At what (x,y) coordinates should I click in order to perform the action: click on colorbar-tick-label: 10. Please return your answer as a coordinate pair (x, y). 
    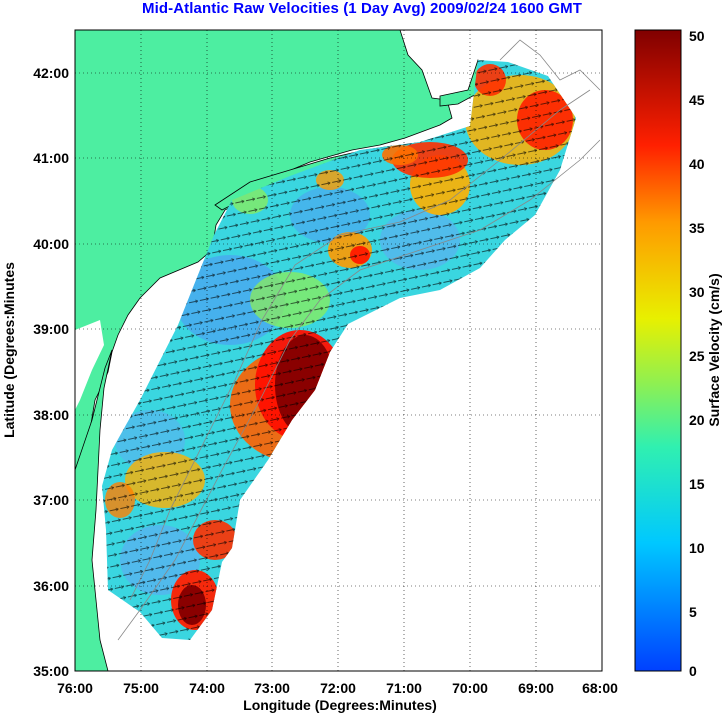
    Looking at the image, I should click on (697, 548).